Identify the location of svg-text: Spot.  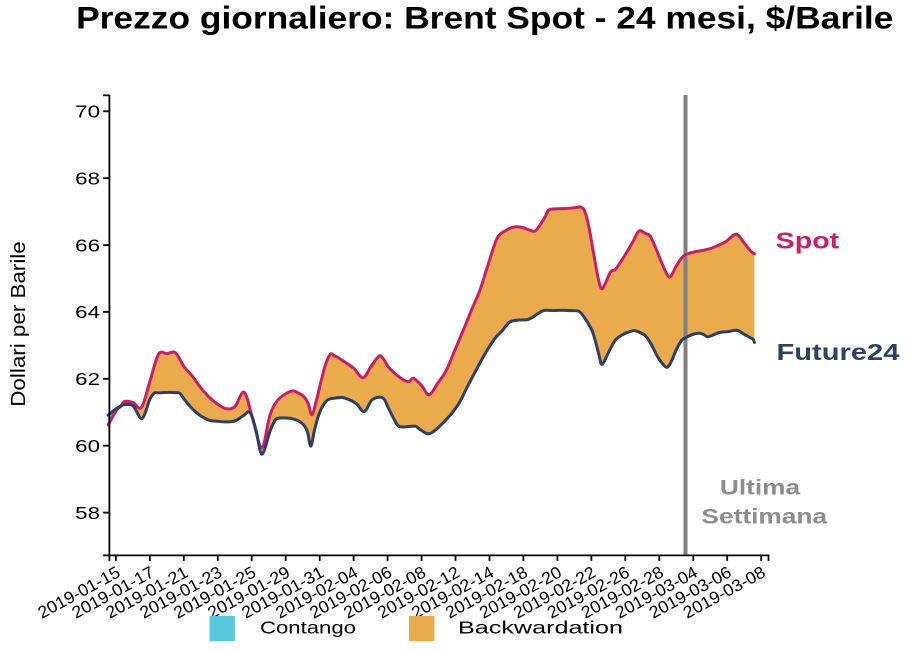
(808, 240).